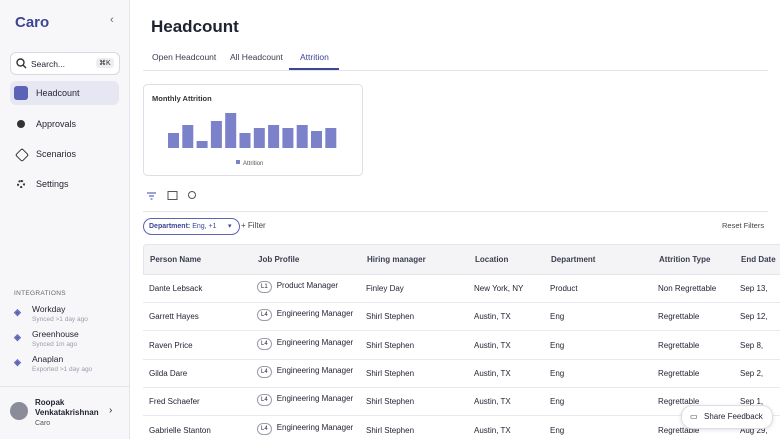 The width and height of the screenshot is (780, 439). Describe the element at coordinates (56, 124) in the screenshot. I see `nav-label: Approvals` at that location.